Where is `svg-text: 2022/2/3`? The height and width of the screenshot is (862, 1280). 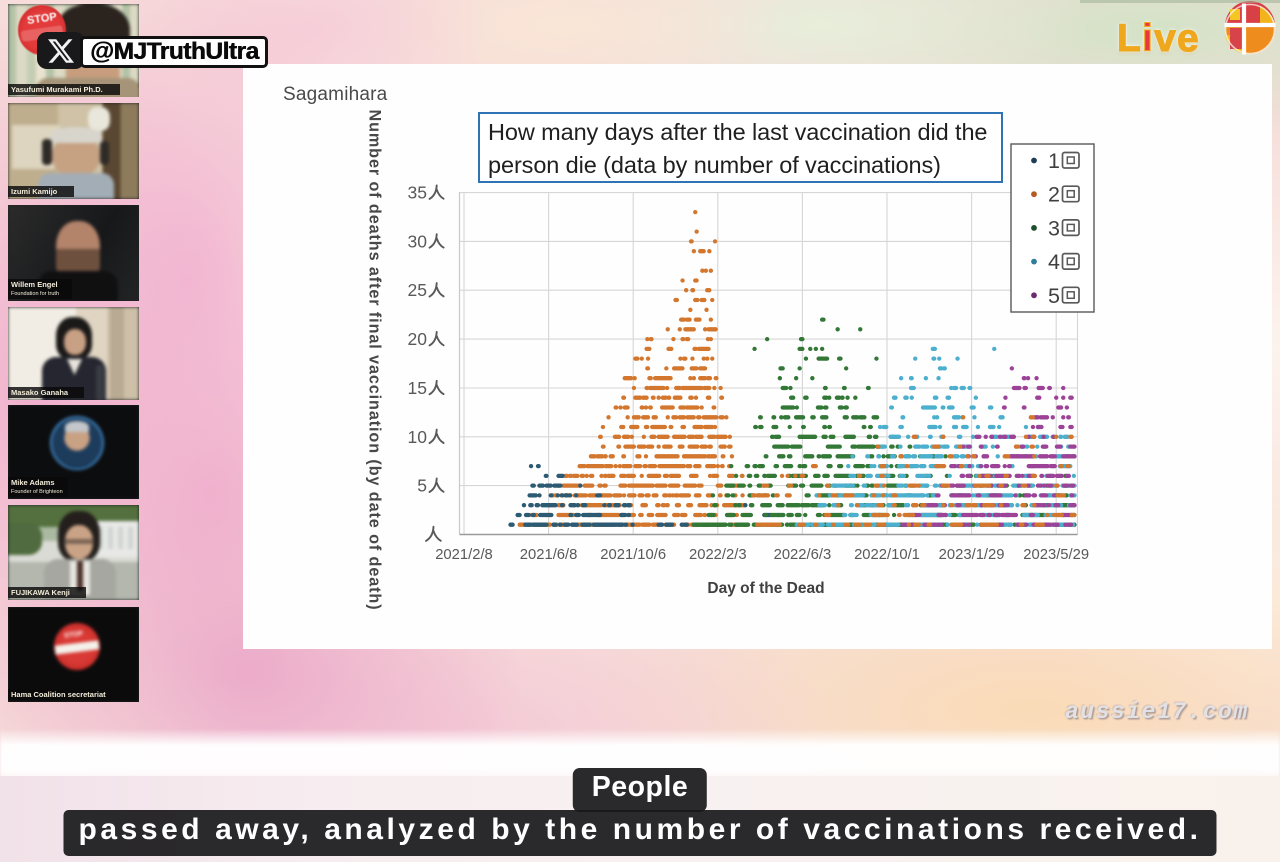
svg-text: 2022/2/3 is located at coordinates (718, 555).